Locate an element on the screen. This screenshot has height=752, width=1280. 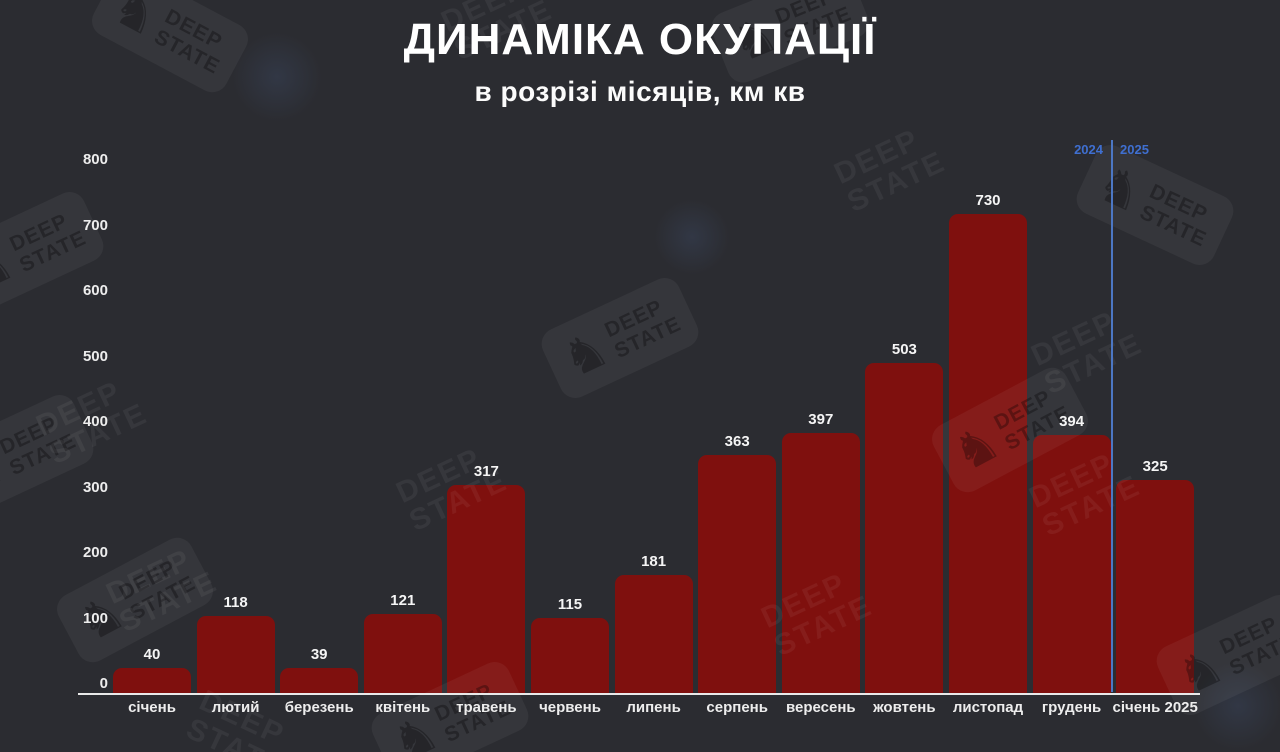
value-label: 503 is located at coordinates (904, 349).